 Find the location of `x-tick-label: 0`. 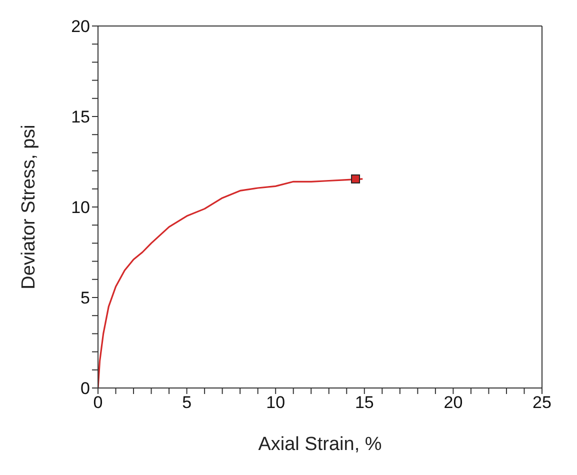

x-tick-label: 0 is located at coordinates (98, 402).